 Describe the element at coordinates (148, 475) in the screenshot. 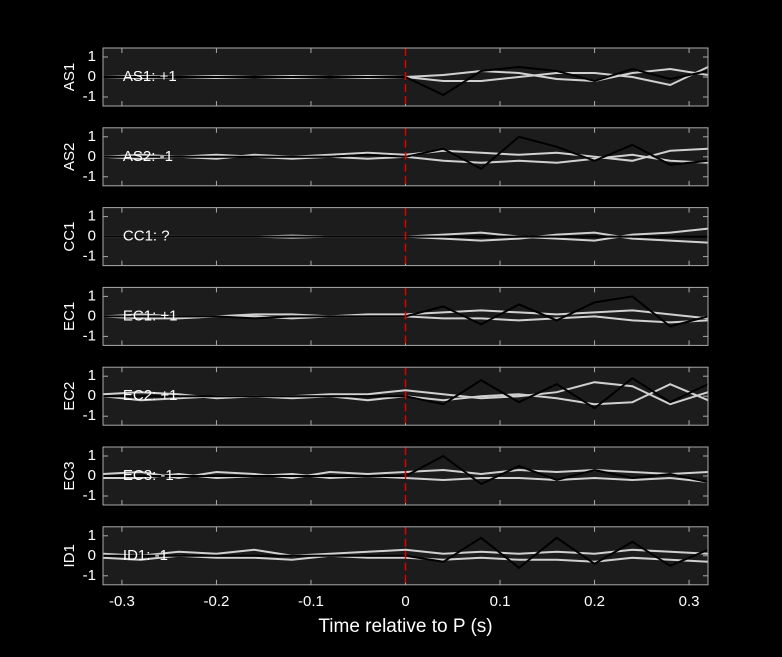

I see `station-annotation: EC3: -1` at that location.